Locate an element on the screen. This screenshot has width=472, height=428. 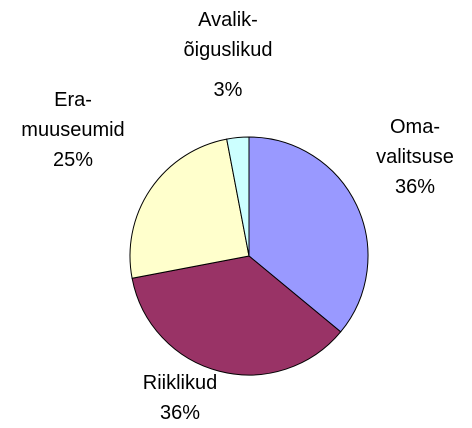
slice-label: Era- muuseumid is located at coordinates (73, 115).